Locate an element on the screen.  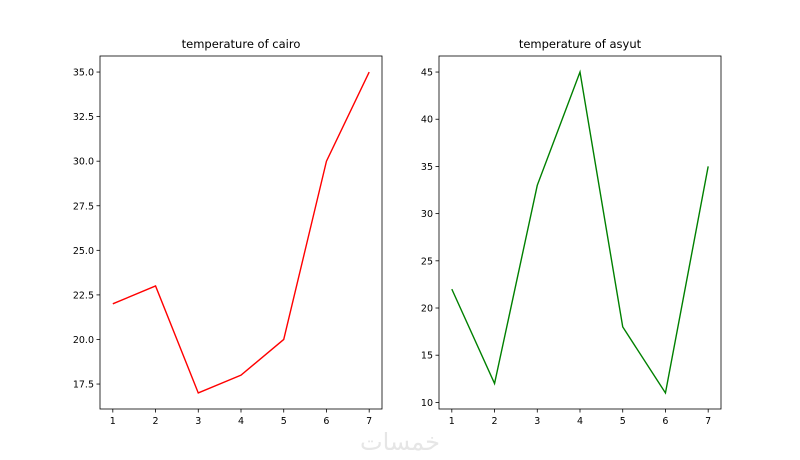
asyut-x-axis: 1 2 3 4 5 6 7 is located at coordinates (580, 418).